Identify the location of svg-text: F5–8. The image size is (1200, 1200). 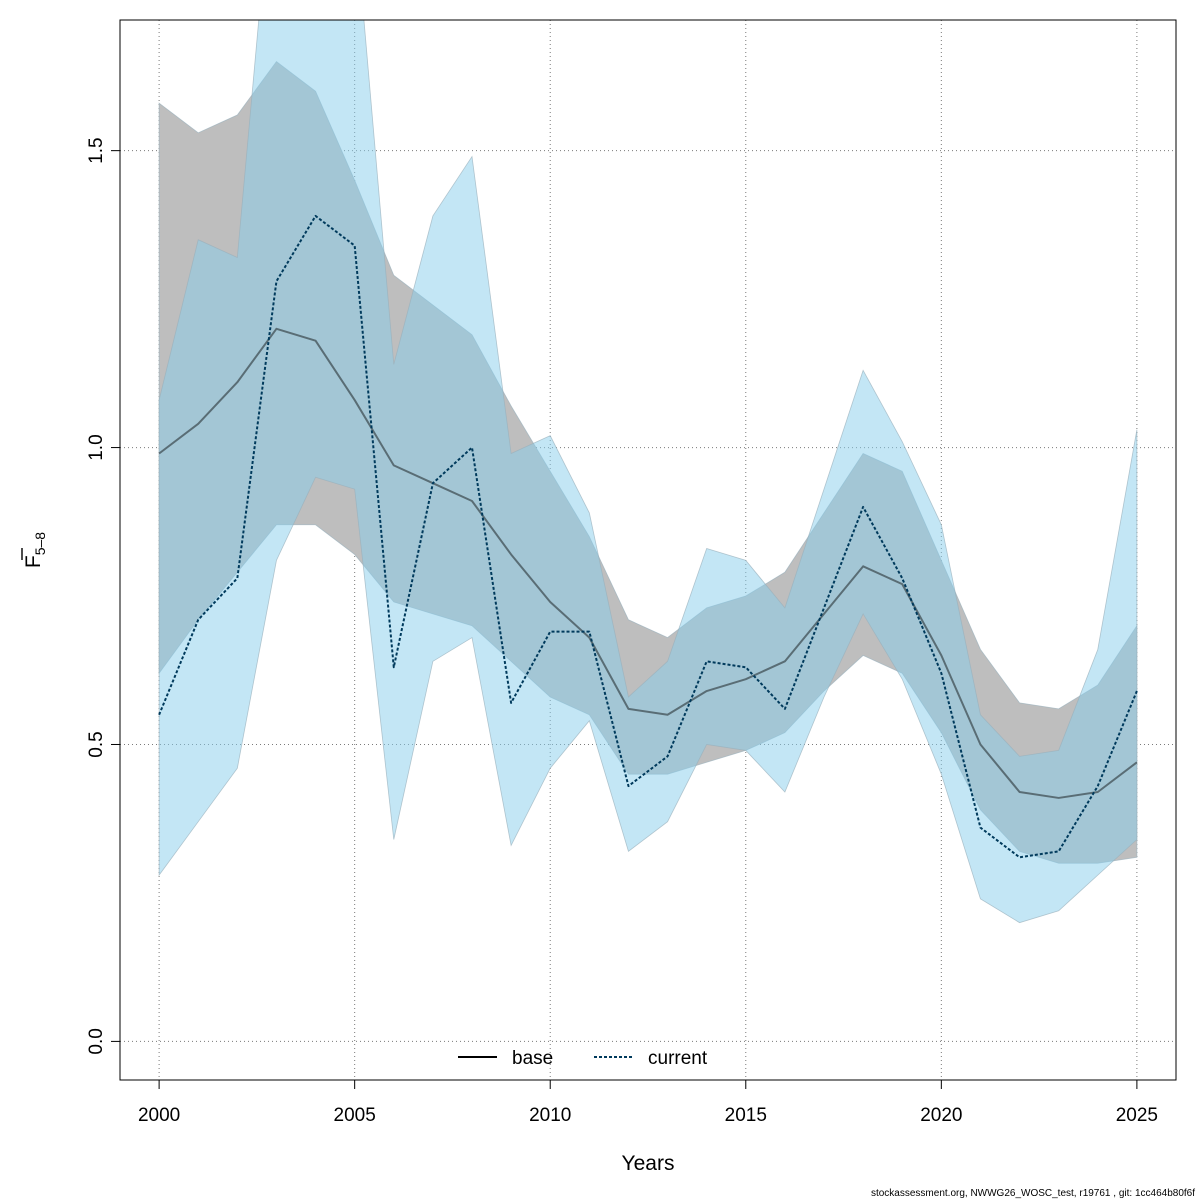
(35, 550).